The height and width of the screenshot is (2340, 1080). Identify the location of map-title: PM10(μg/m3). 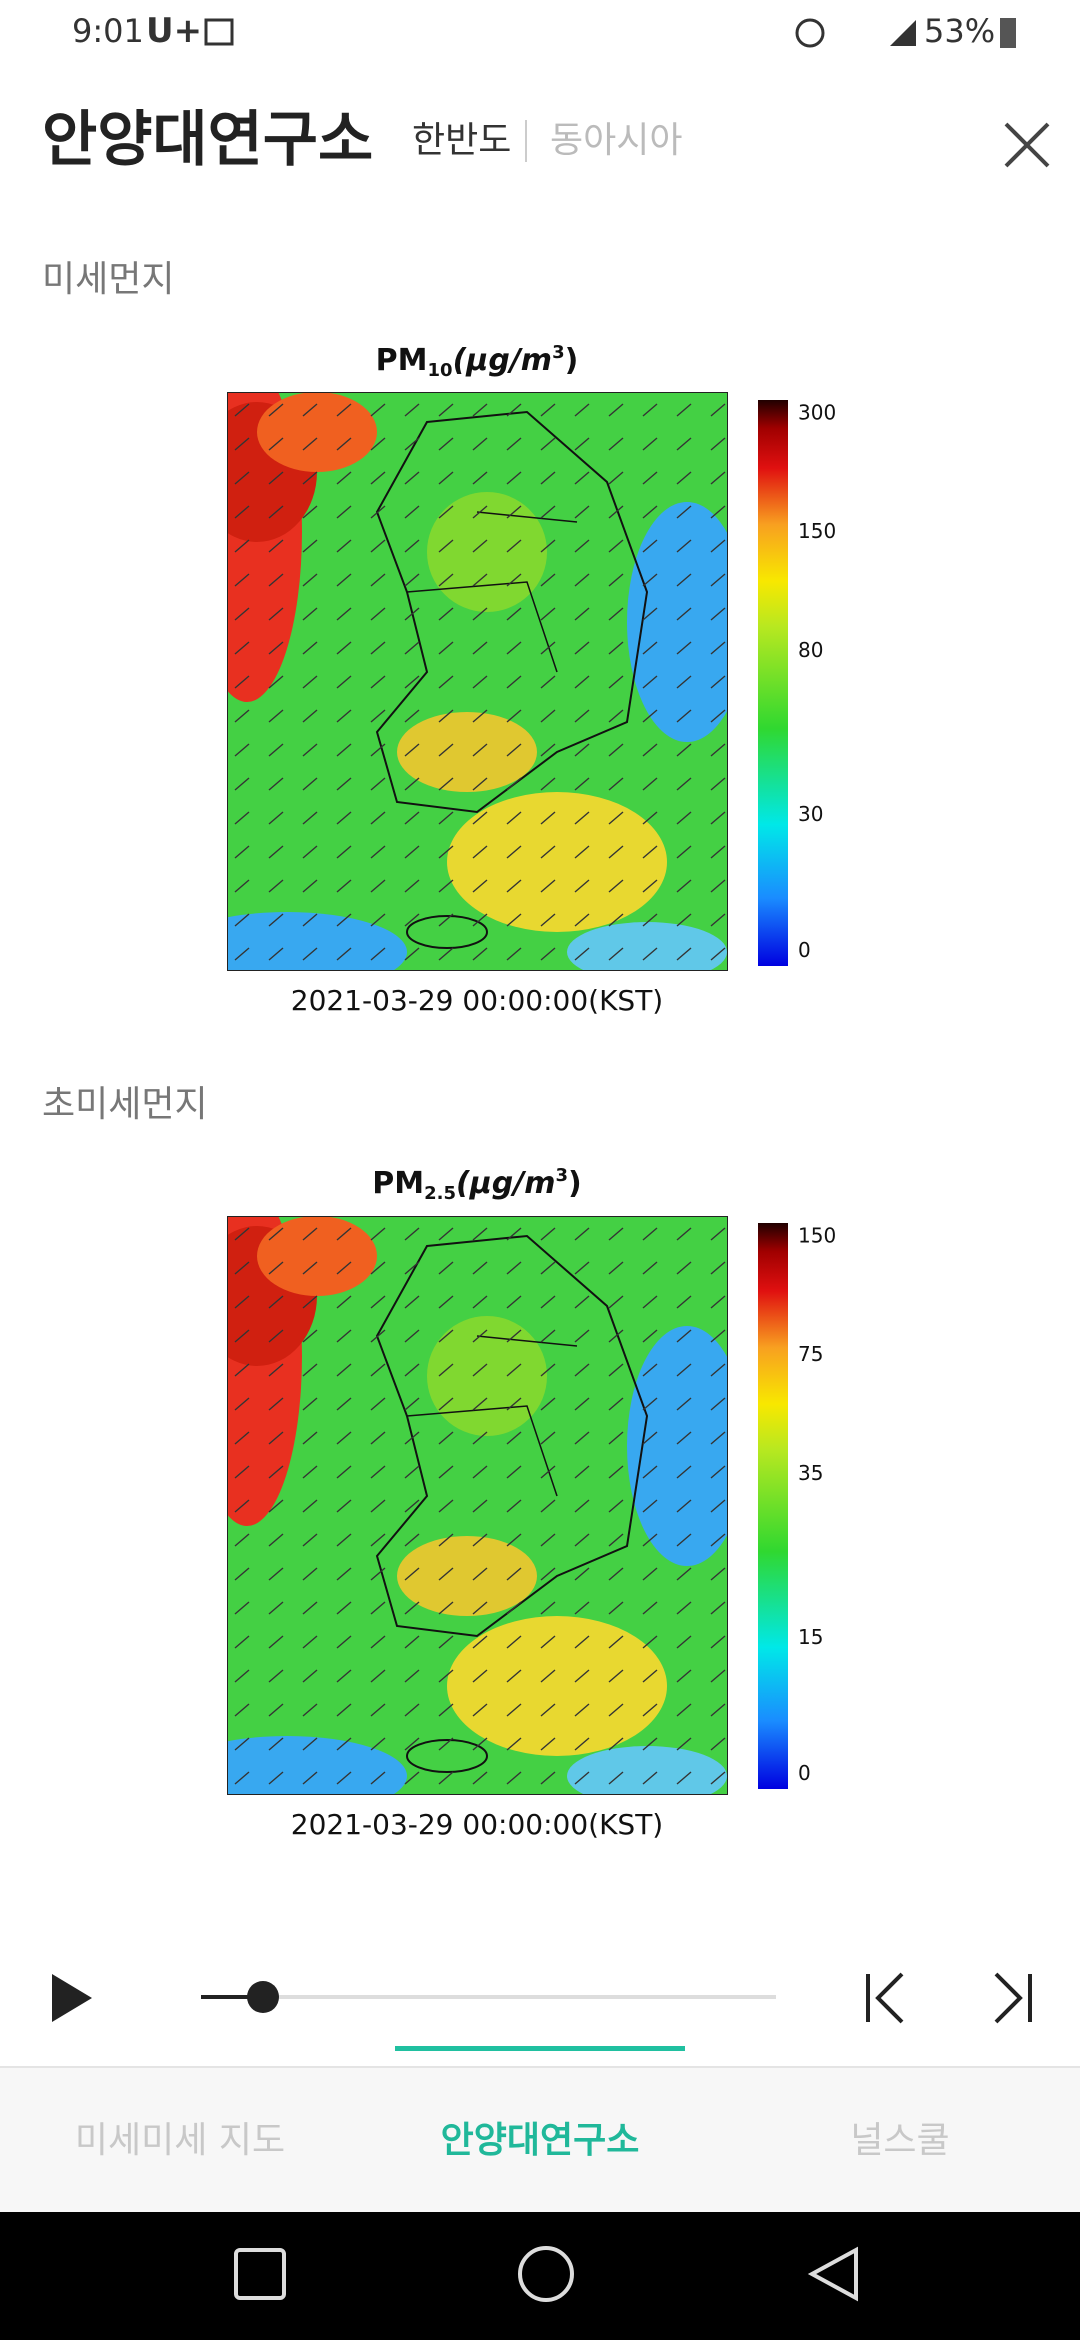
(477, 361).